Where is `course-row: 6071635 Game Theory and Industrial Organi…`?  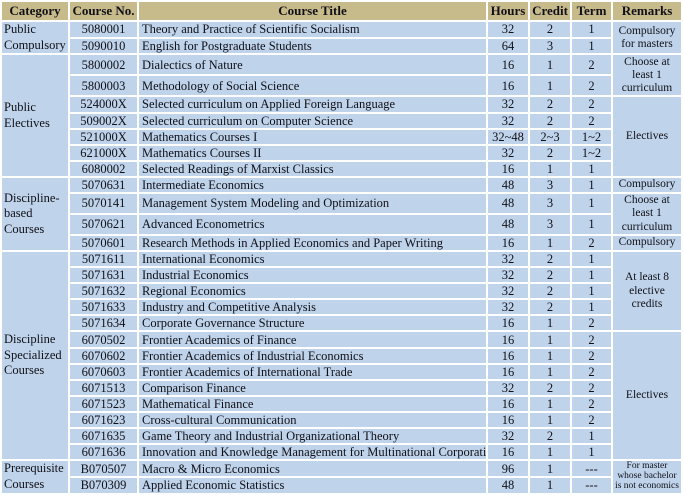 course-row: 6071635 Game Theory and Industrial Organi… is located at coordinates (341, 436).